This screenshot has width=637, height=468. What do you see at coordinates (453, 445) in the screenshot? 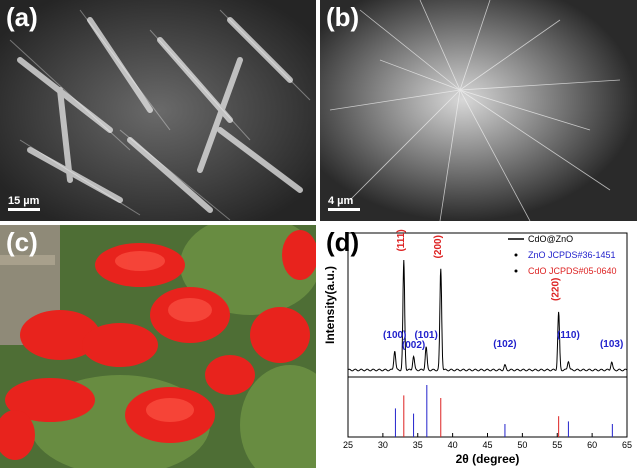
I see `x-tick-label-40: 40` at bounding box center [453, 445].